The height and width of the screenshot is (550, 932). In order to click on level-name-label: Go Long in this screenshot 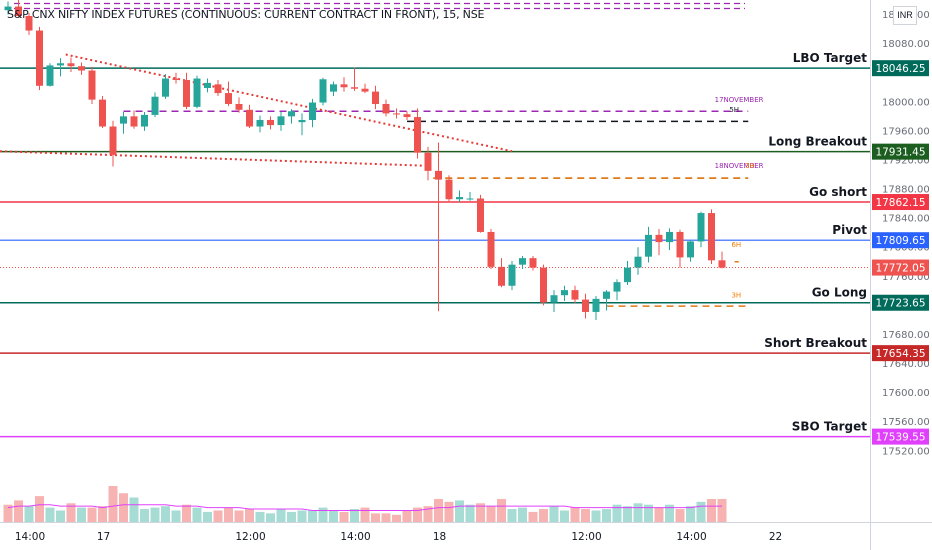, I will do `click(839, 293)`.